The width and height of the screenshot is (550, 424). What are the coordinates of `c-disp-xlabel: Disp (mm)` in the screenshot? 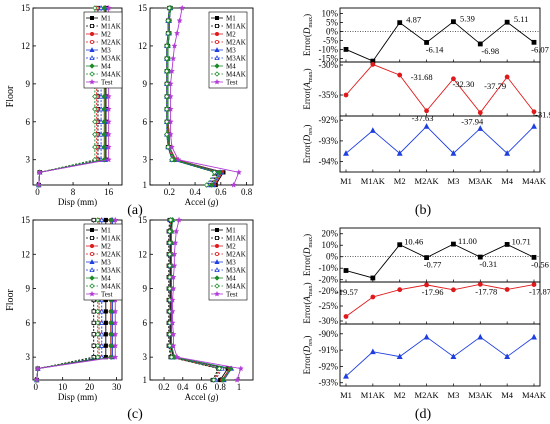 It's located at (77, 397).